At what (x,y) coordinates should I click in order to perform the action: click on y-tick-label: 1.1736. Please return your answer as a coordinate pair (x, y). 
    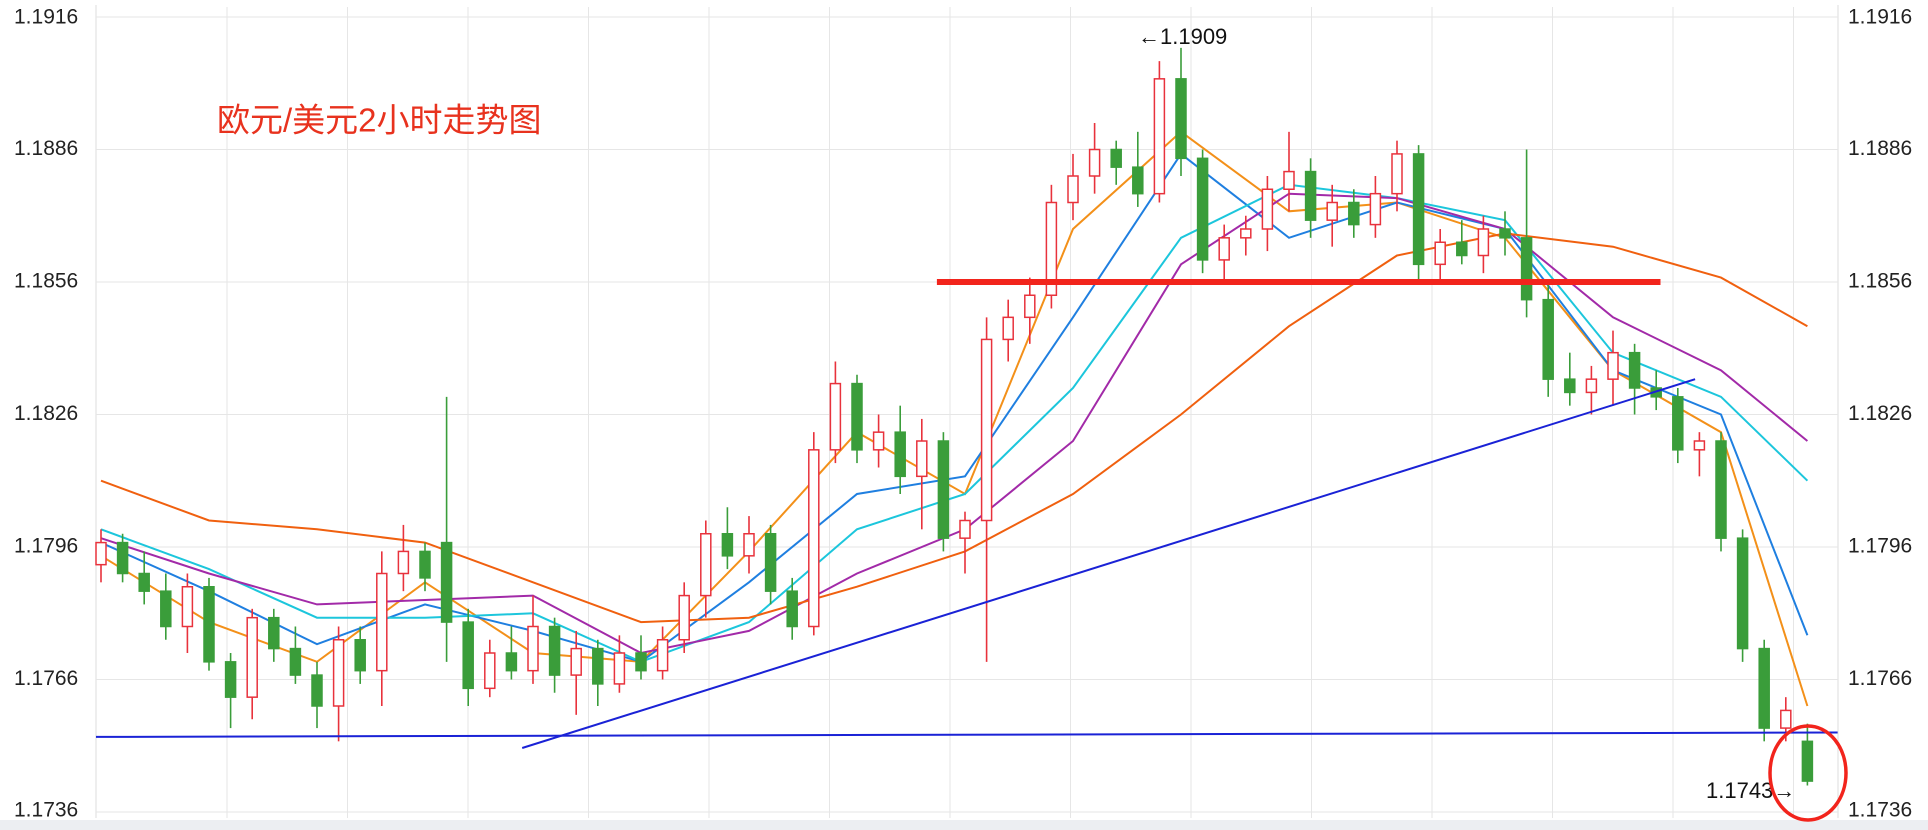
    Looking at the image, I should click on (46, 810).